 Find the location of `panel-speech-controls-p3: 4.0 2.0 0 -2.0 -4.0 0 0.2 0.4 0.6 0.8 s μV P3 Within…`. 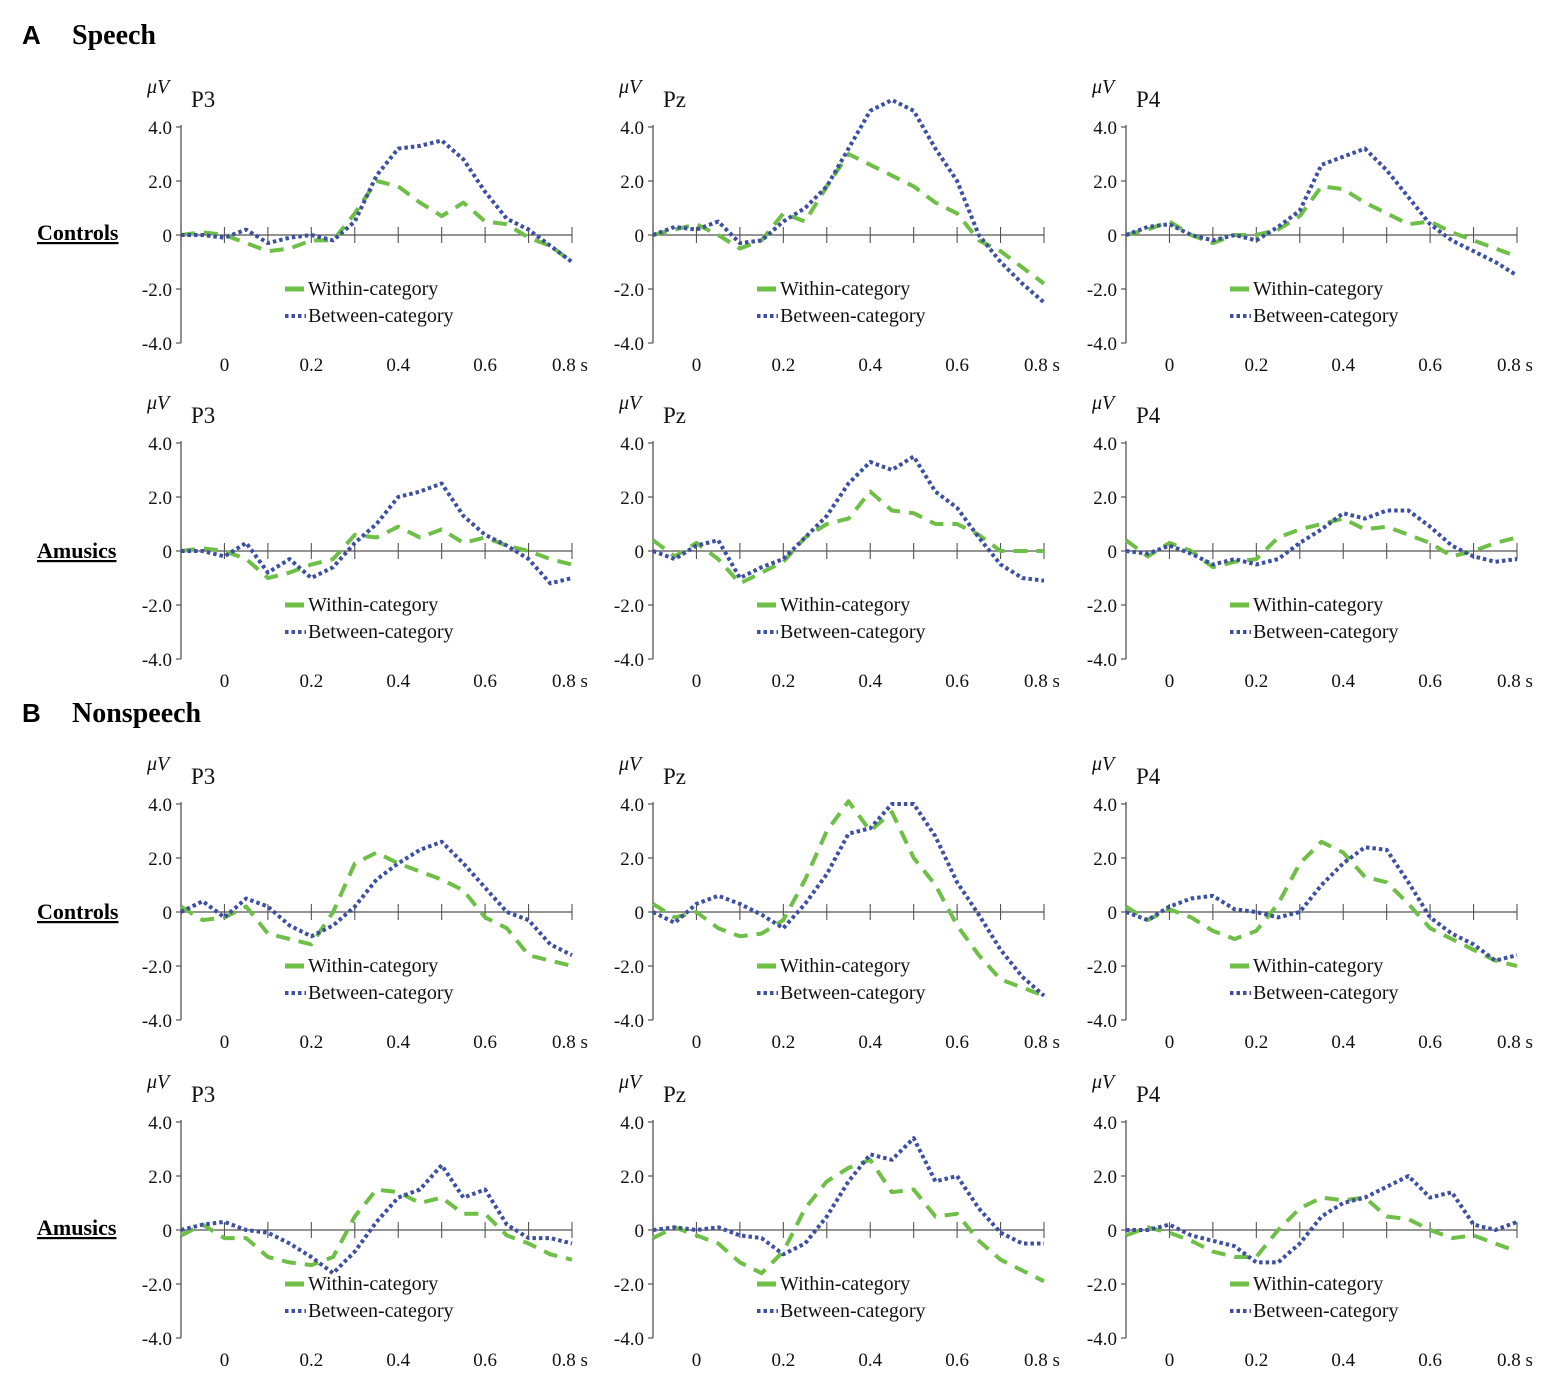

panel-speech-controls-p3: 4.0 2.0 0 -2.0 -4.0 0 0.2 0.4 0.6 0.8 s μV P3 Within… is located at coordinates (365, 226).